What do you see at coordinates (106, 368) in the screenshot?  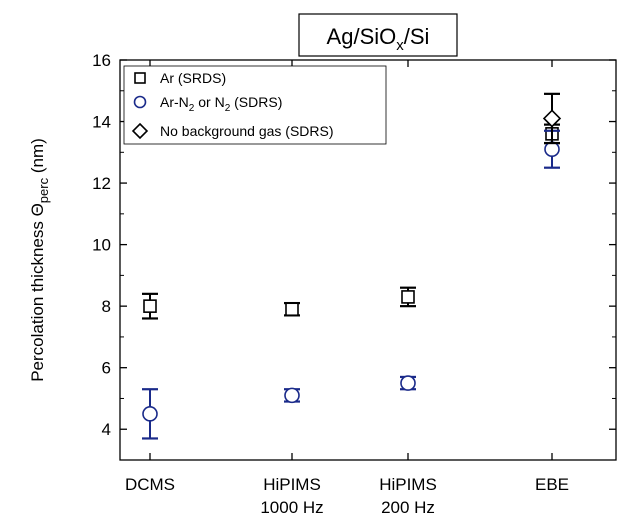 I see `y-tick-label: 6` at bounding box center [106, 368].